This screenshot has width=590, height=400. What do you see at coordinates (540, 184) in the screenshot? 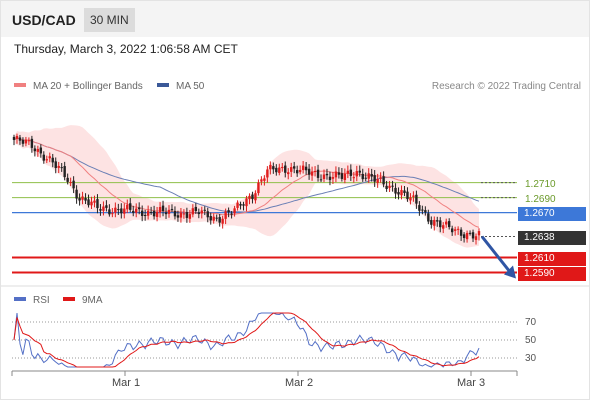
I see `resistance-label-1: 1.2710` at bounding box center [540, 184].